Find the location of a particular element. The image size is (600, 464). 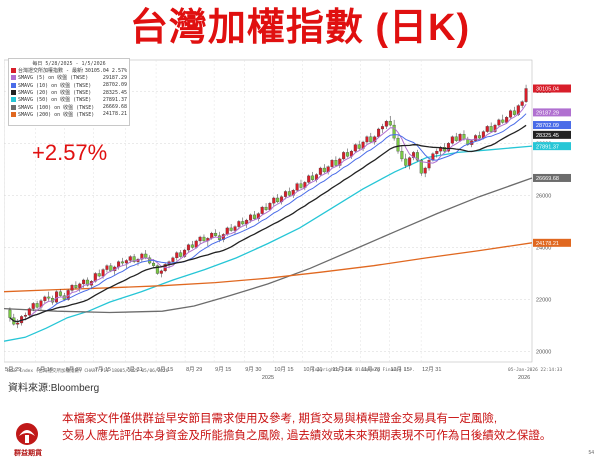

legend-value: 26669.68 is located at coordinates (114, 107).